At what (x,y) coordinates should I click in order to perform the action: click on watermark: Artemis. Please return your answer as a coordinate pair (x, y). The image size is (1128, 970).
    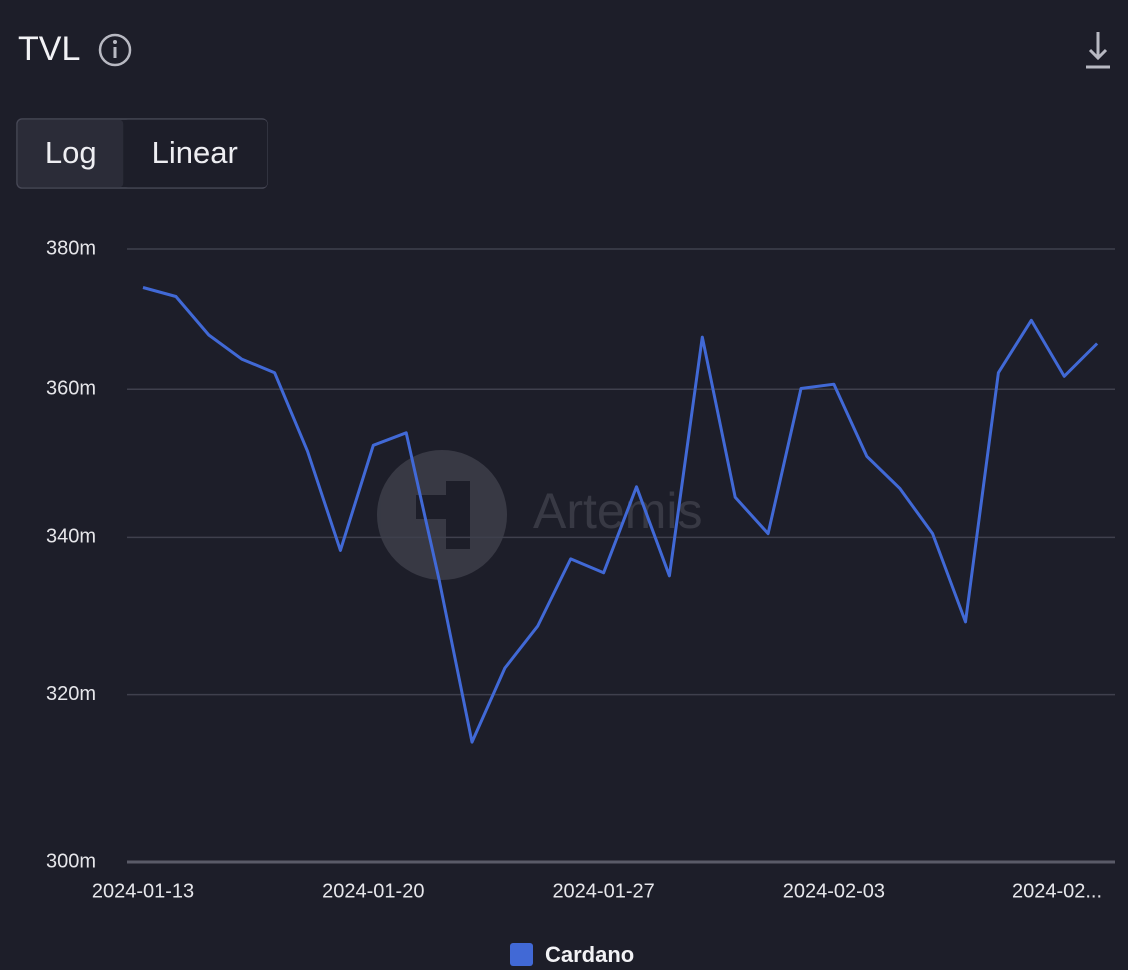
    Looking at the image, I should click on (539, 515).